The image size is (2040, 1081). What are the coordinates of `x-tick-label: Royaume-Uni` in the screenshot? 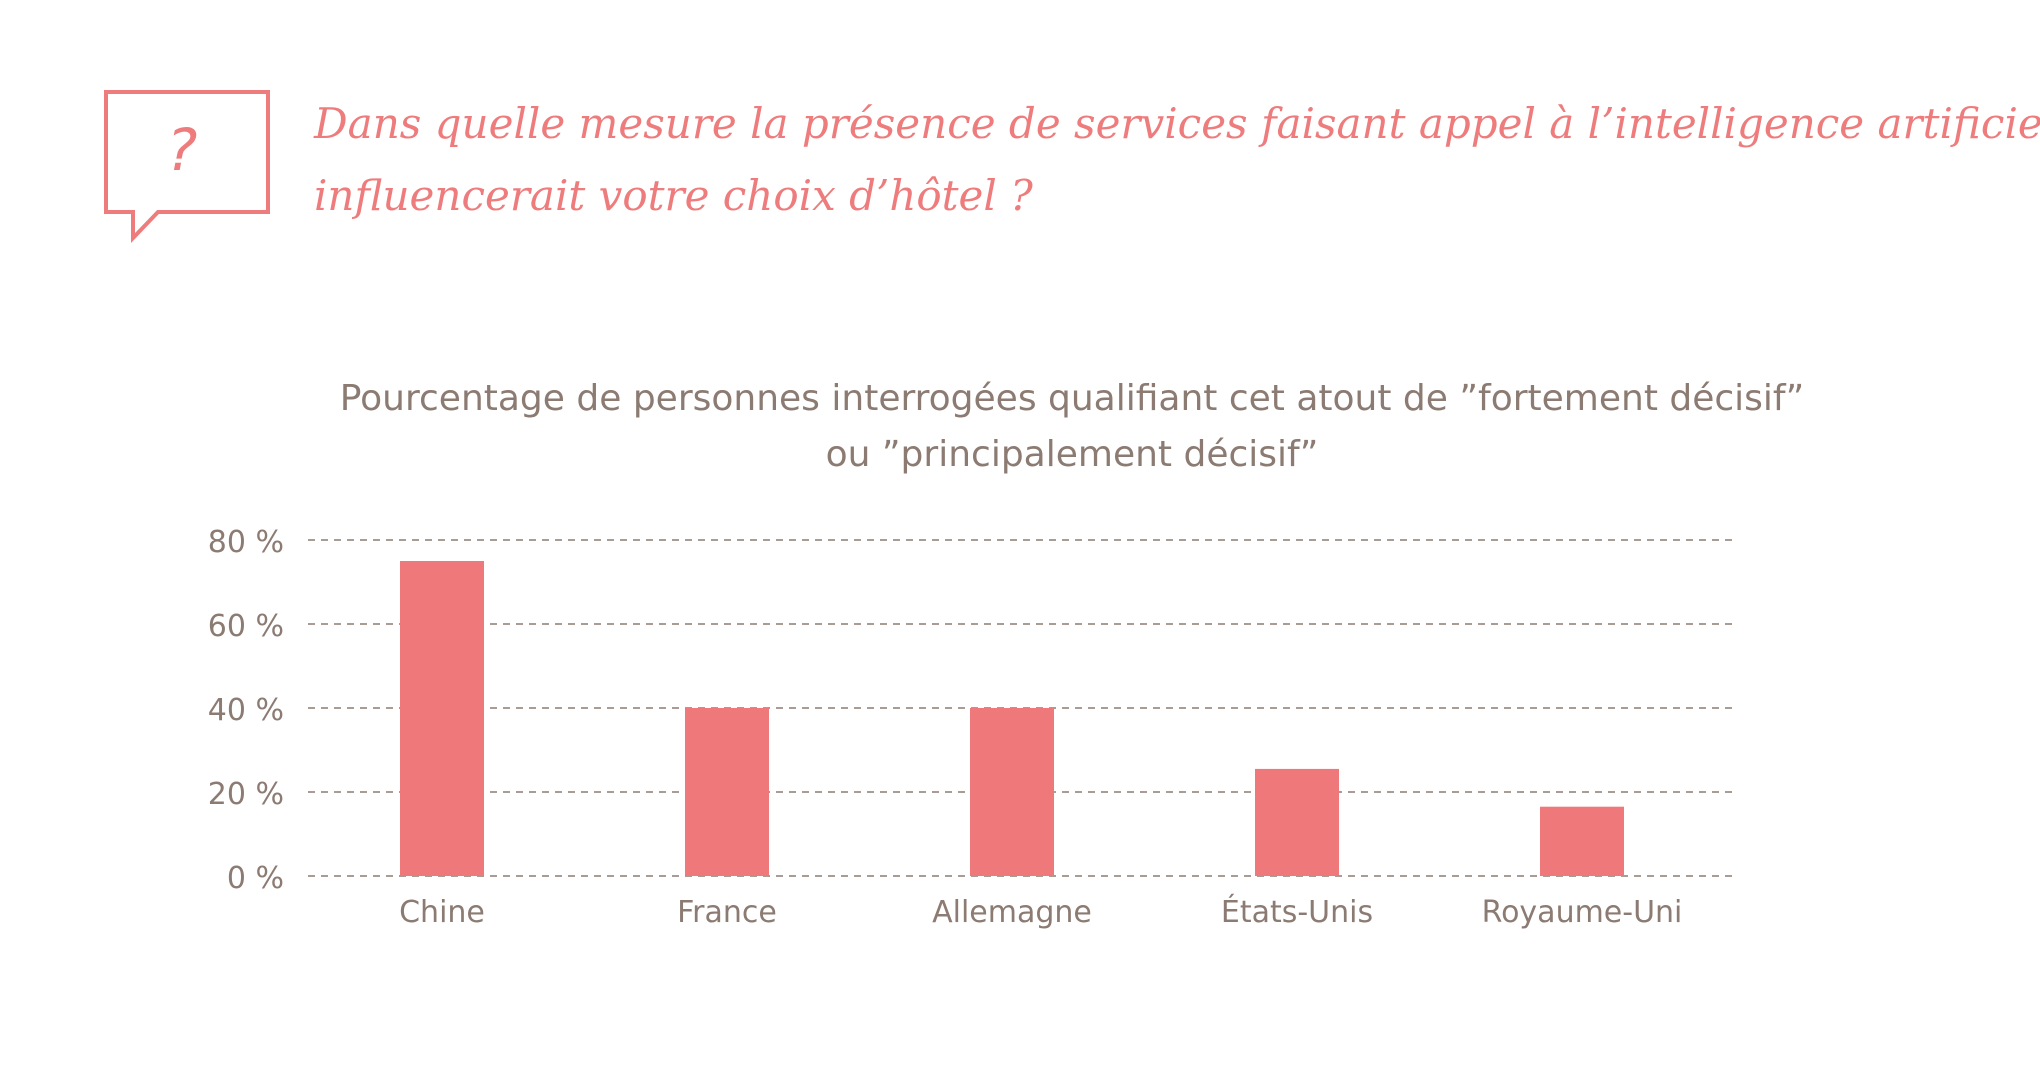 It's located at (1582, 912).